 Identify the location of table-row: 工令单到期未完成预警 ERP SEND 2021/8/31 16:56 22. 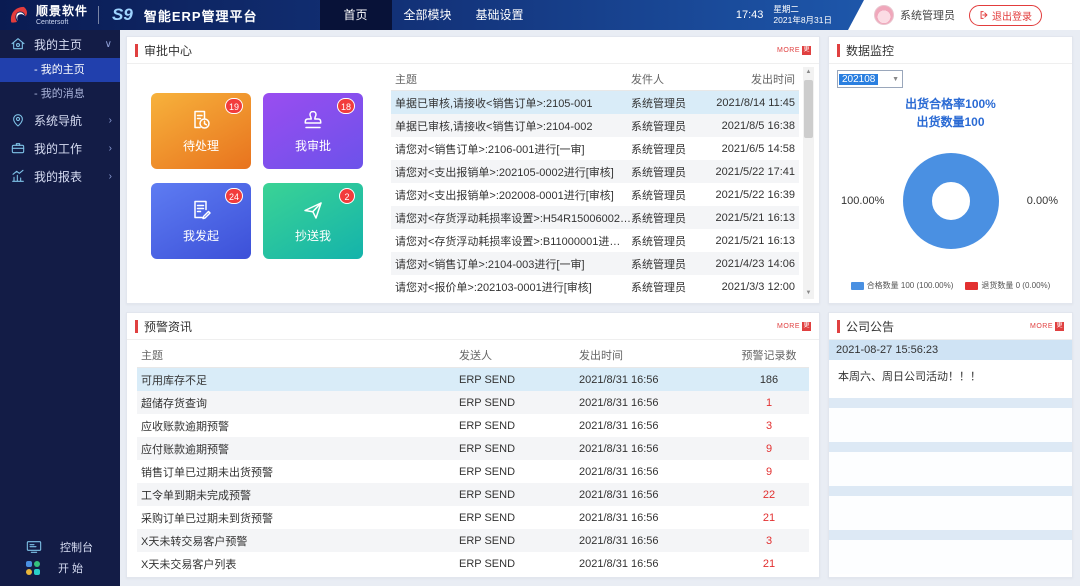
(473, 494).